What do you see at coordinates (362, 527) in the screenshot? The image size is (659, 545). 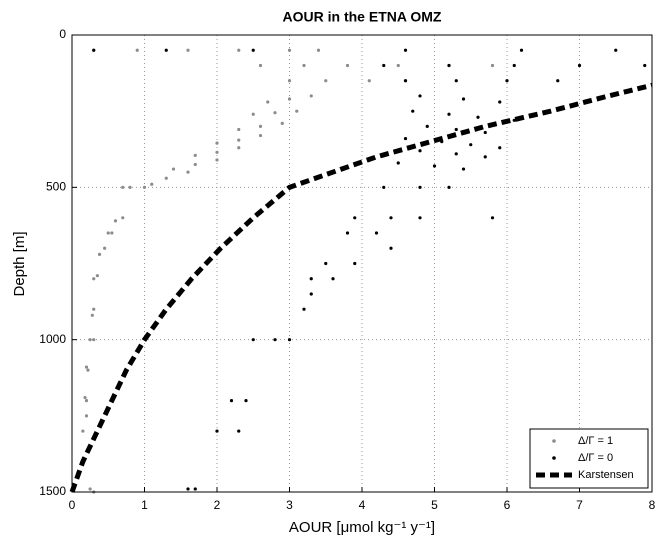 I see `x-axis-label: AOUR [μmol kg⁻¹ y⁻¹]` at bounding box center [362, 527].